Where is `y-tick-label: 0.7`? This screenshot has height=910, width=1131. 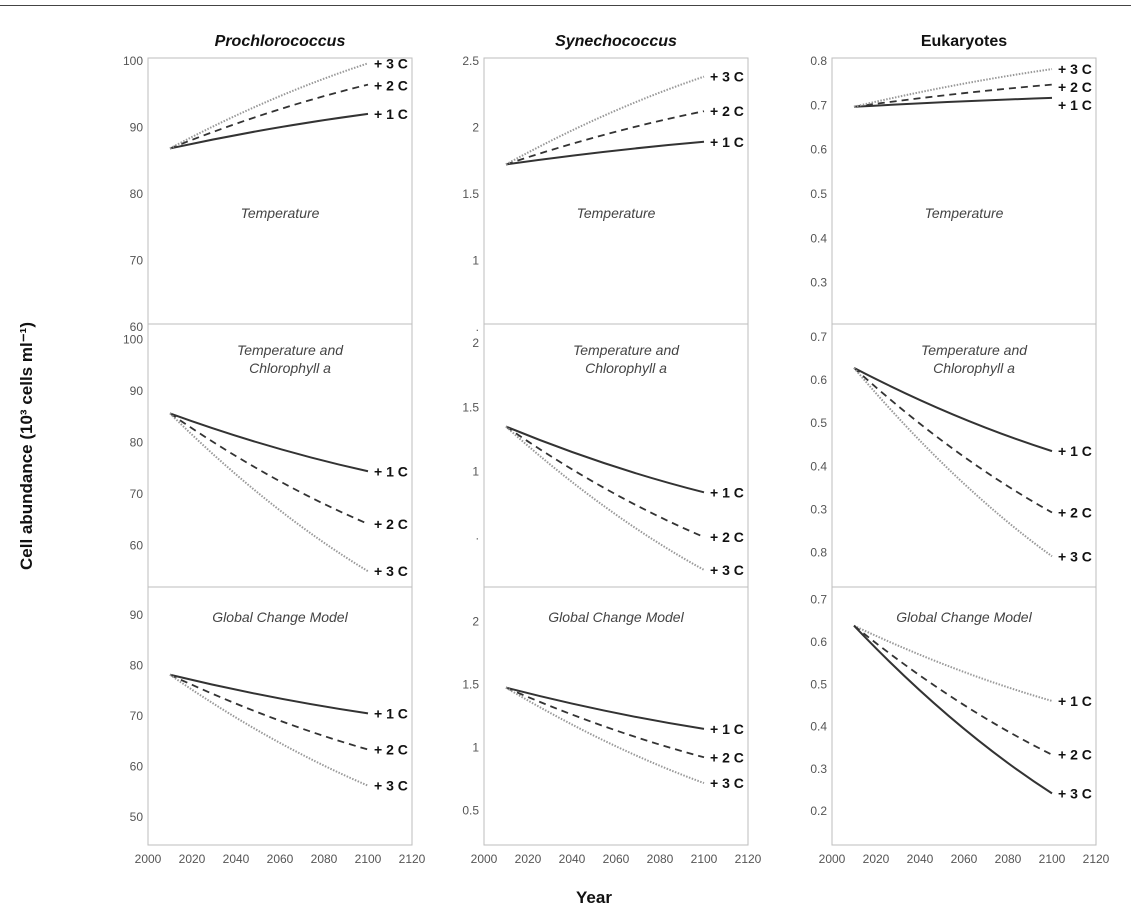 y-tick-label: 0.7 is located at coordinates (818, 600).